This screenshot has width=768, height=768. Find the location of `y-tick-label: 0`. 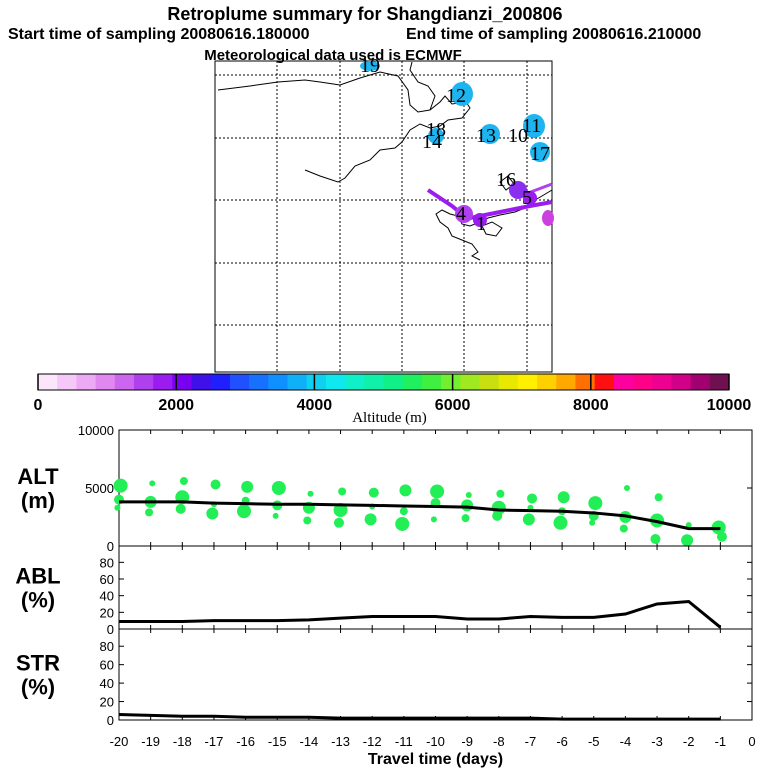

y-tick-label: 0 is located at coordinates (110, 720).